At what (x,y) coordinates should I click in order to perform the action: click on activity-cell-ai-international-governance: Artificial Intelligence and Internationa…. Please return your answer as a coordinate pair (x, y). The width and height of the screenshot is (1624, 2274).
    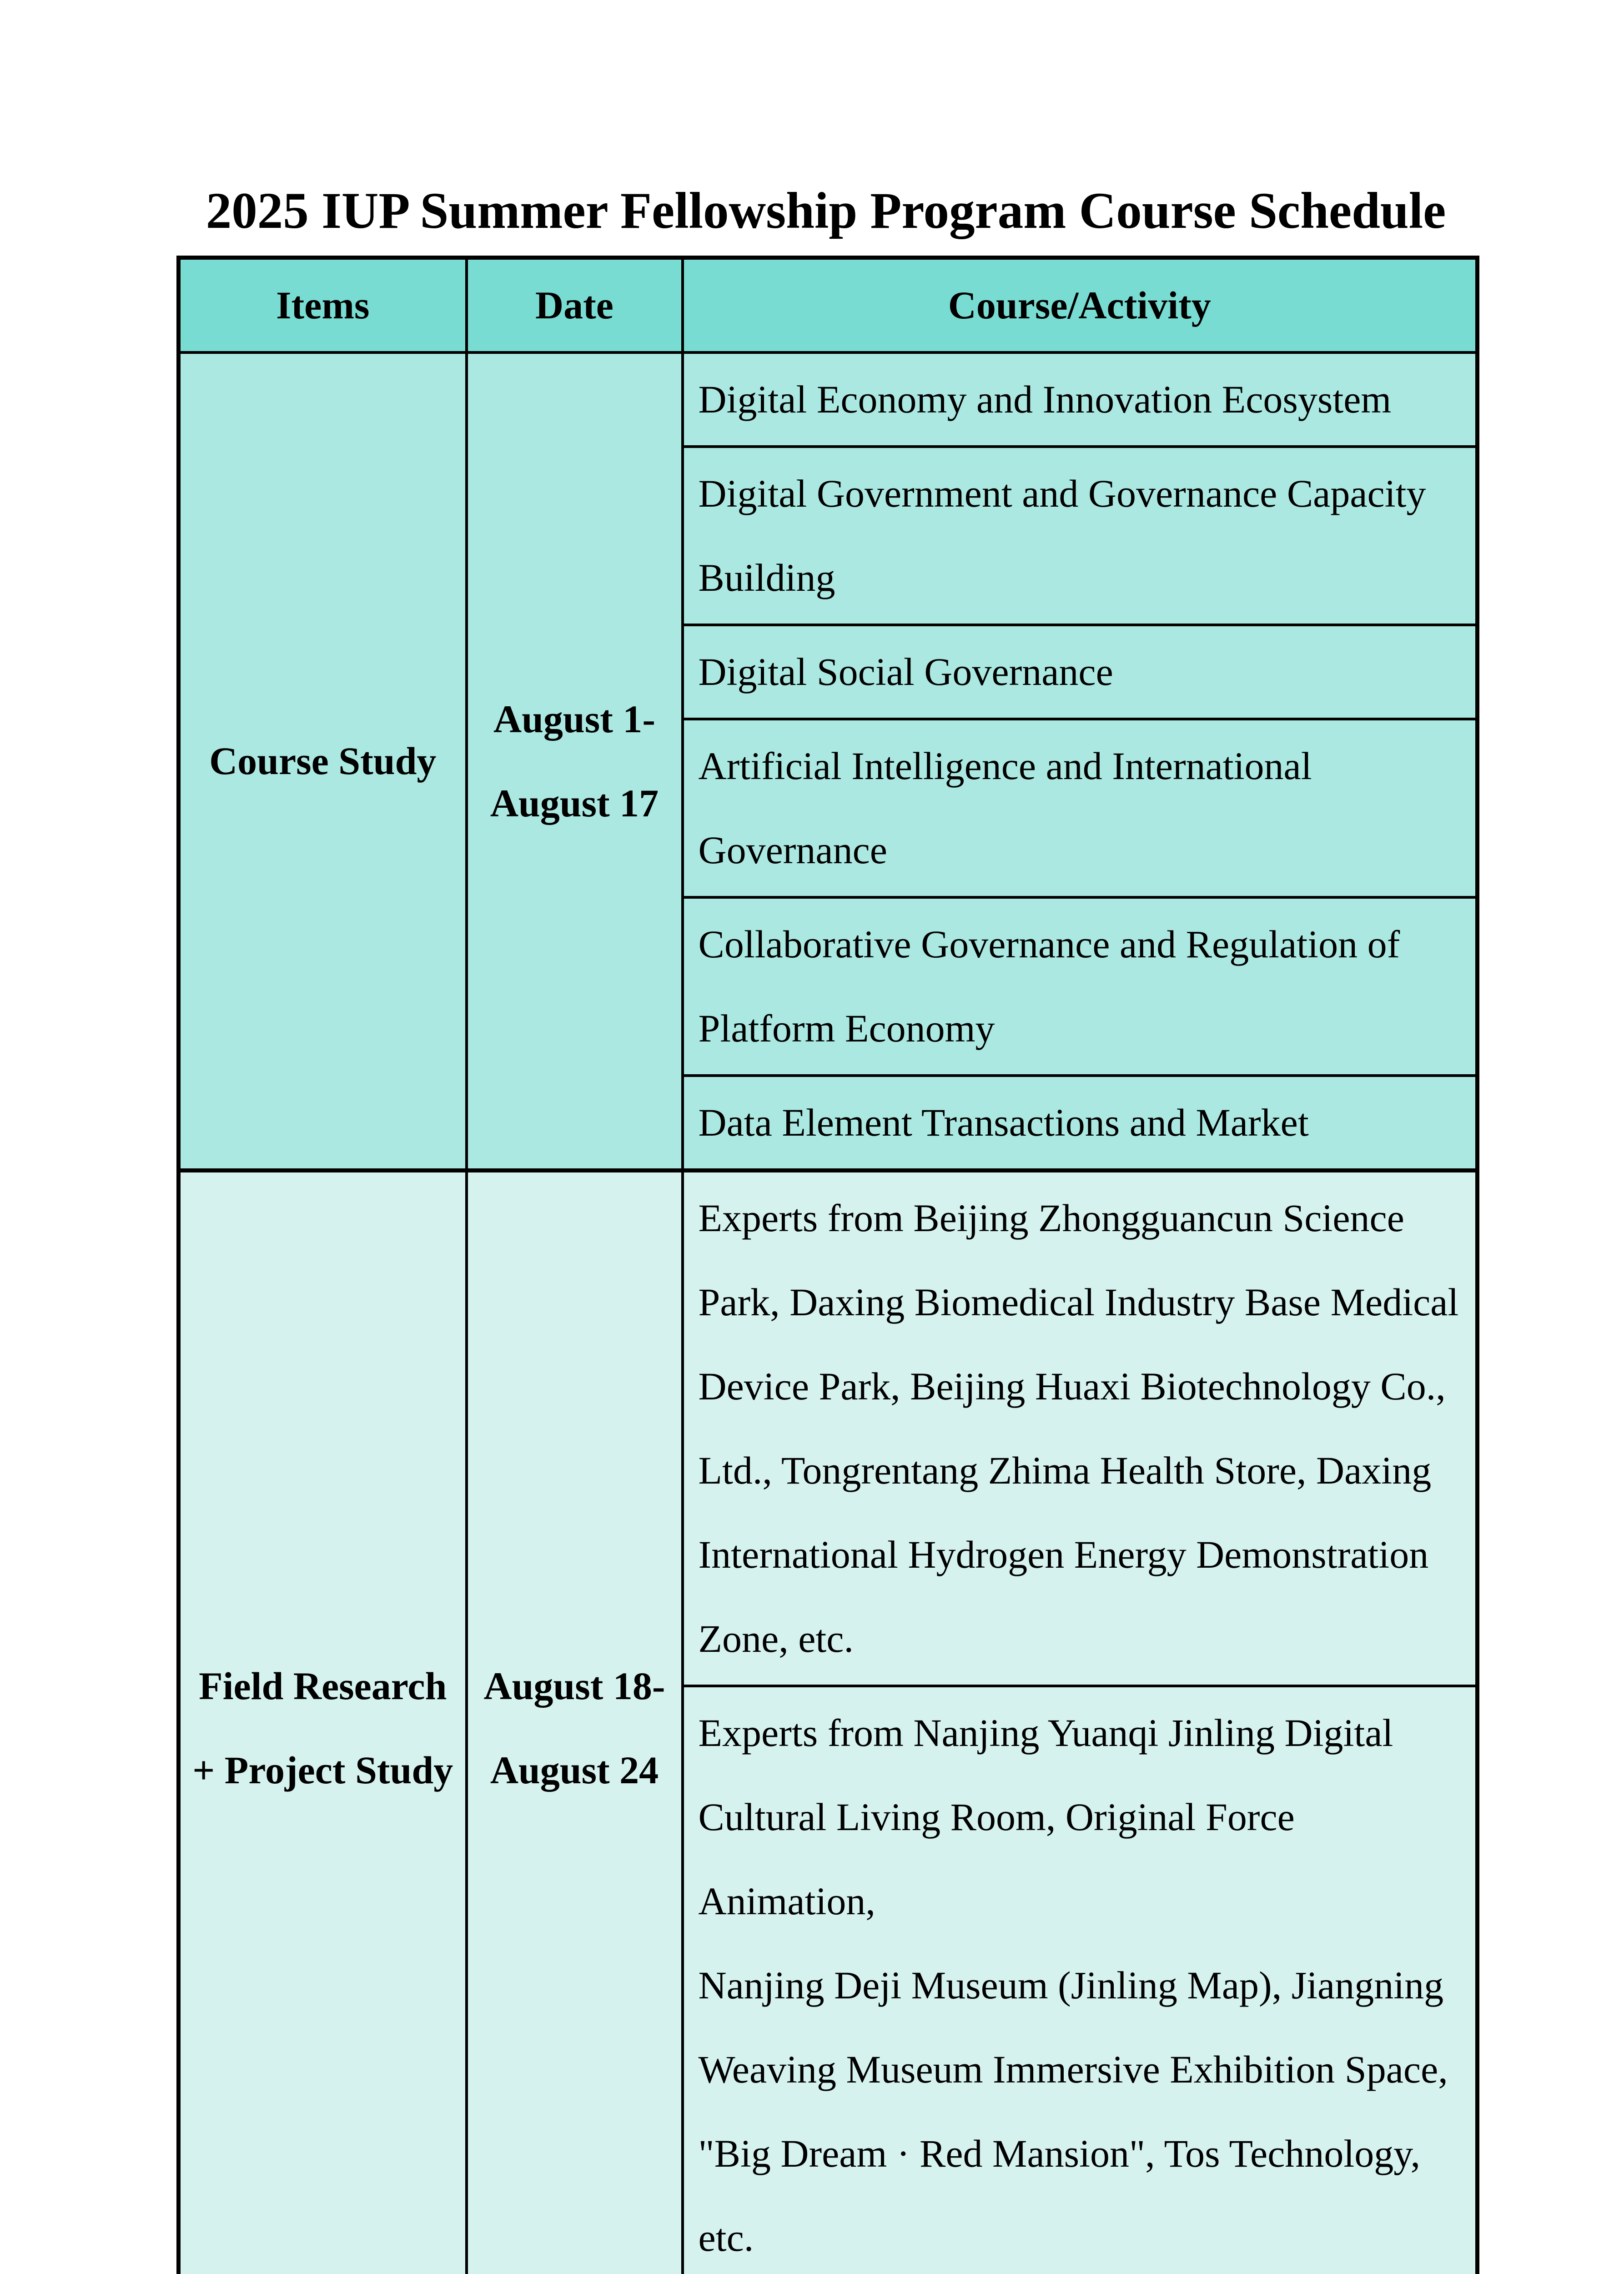
    Looking at the image, I should click on (1080, 808).